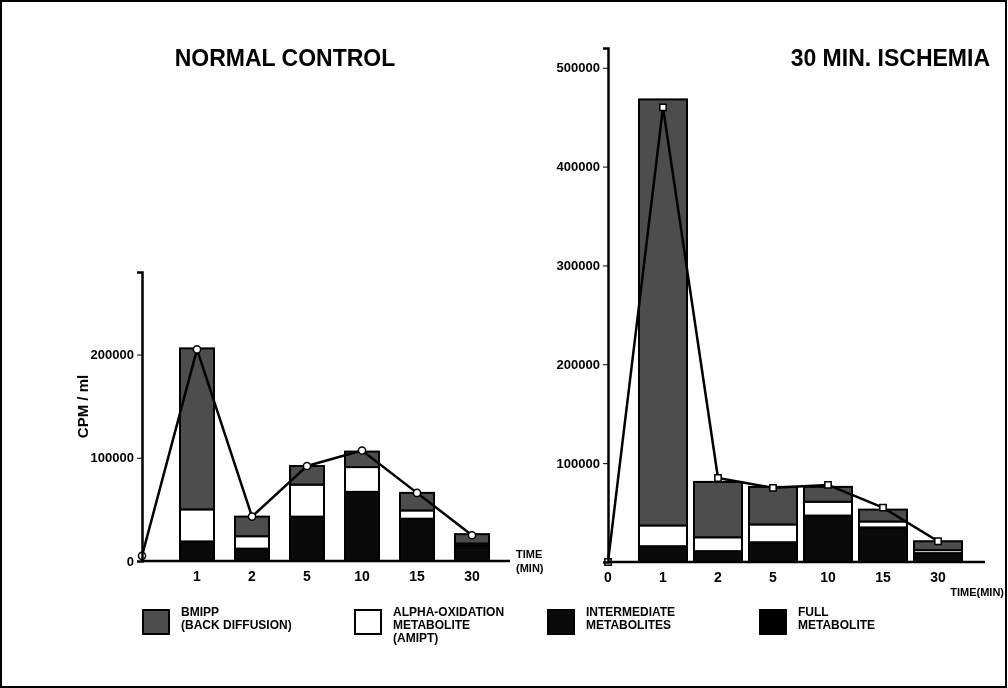 This screenshot has height=688, width=1008. What do you see at coordinates (837, 618) in the screenshot?
I see `legend-label: FULL METABOLITE` at bounding box center [837, 618].